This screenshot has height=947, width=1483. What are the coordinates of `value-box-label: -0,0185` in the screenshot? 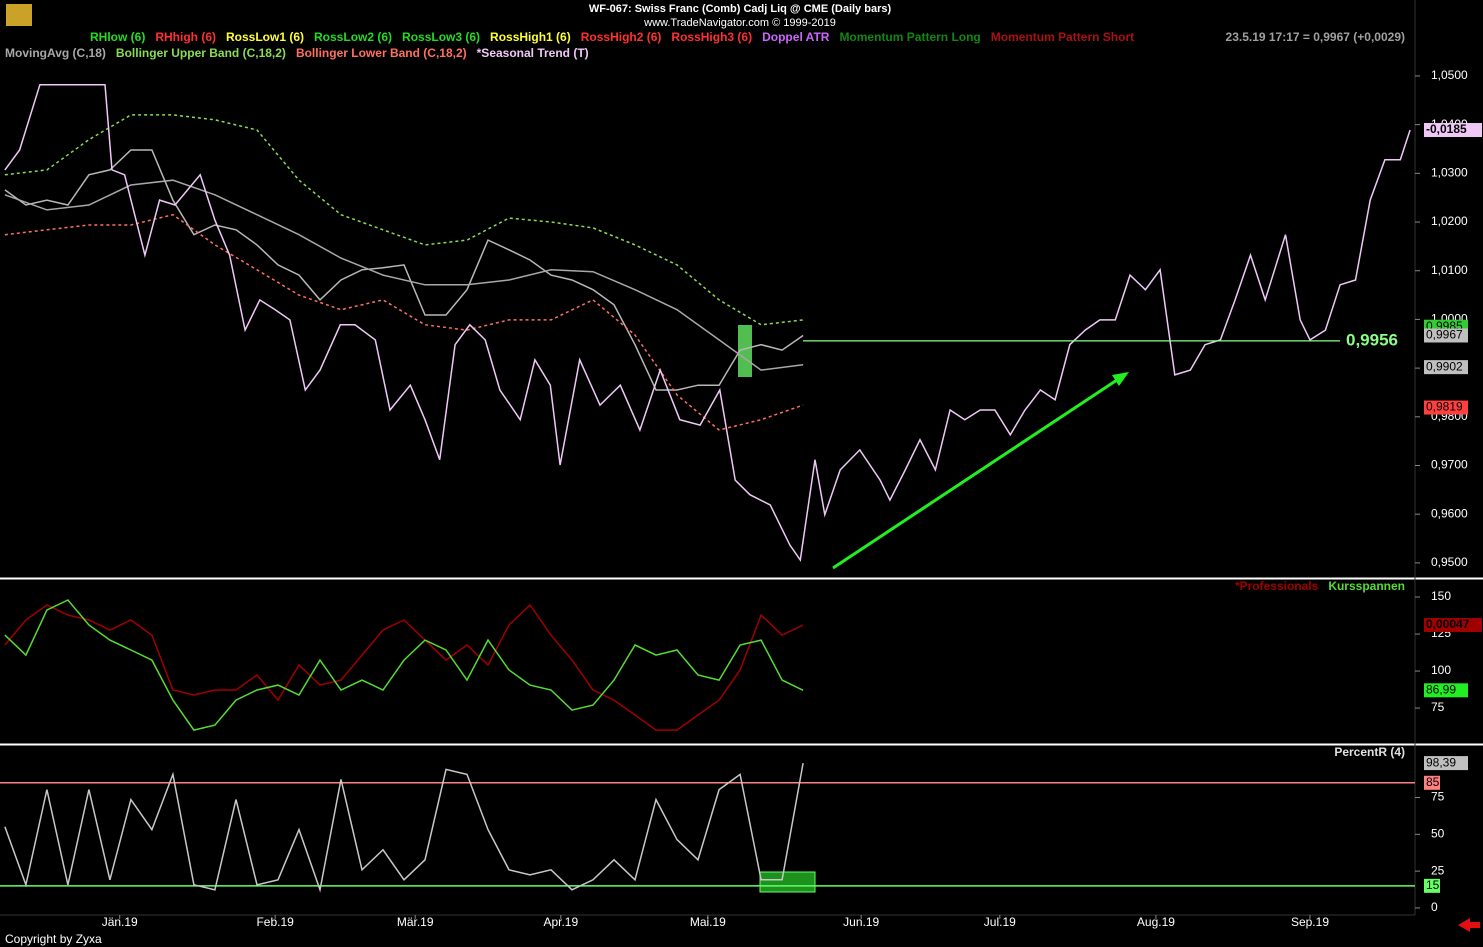 It's located at (1446, 129).